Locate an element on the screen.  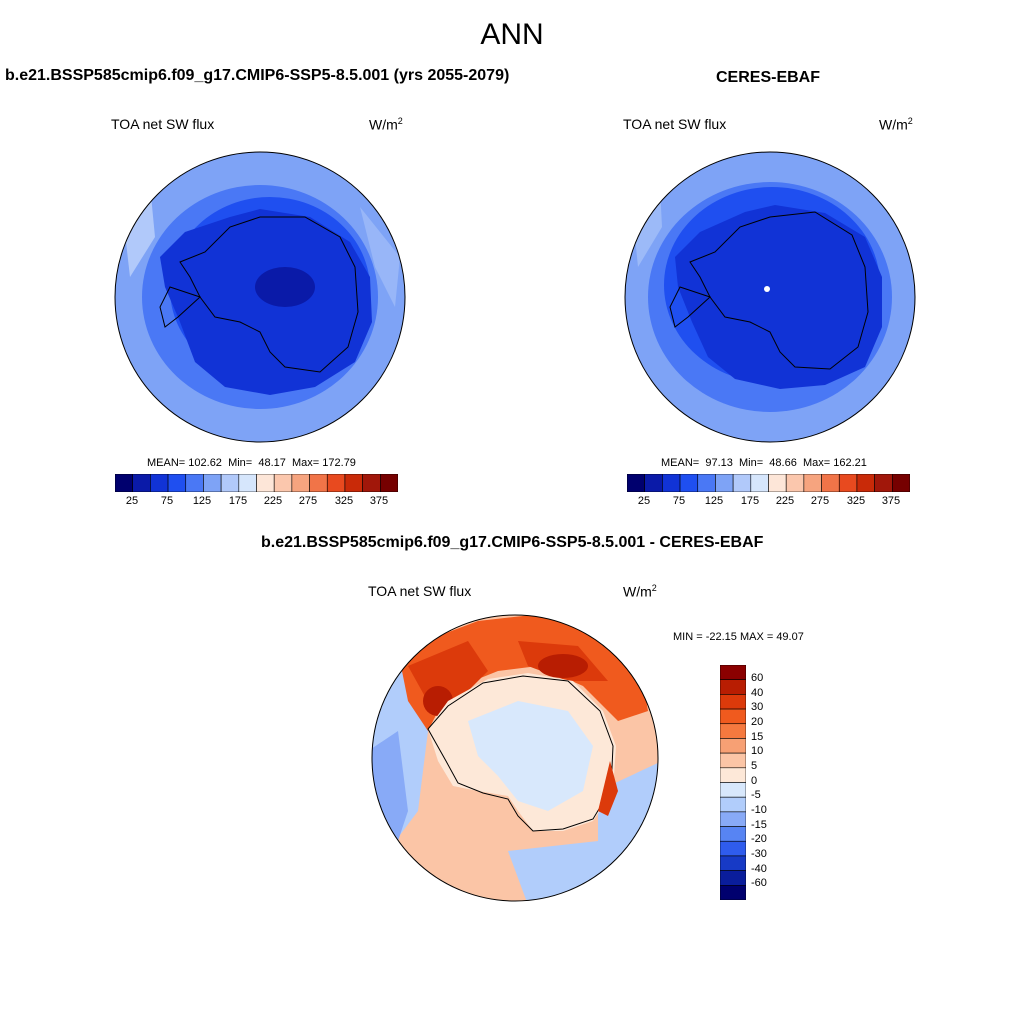
colorbar-tick: -10 is located at coordinates (759, 810).